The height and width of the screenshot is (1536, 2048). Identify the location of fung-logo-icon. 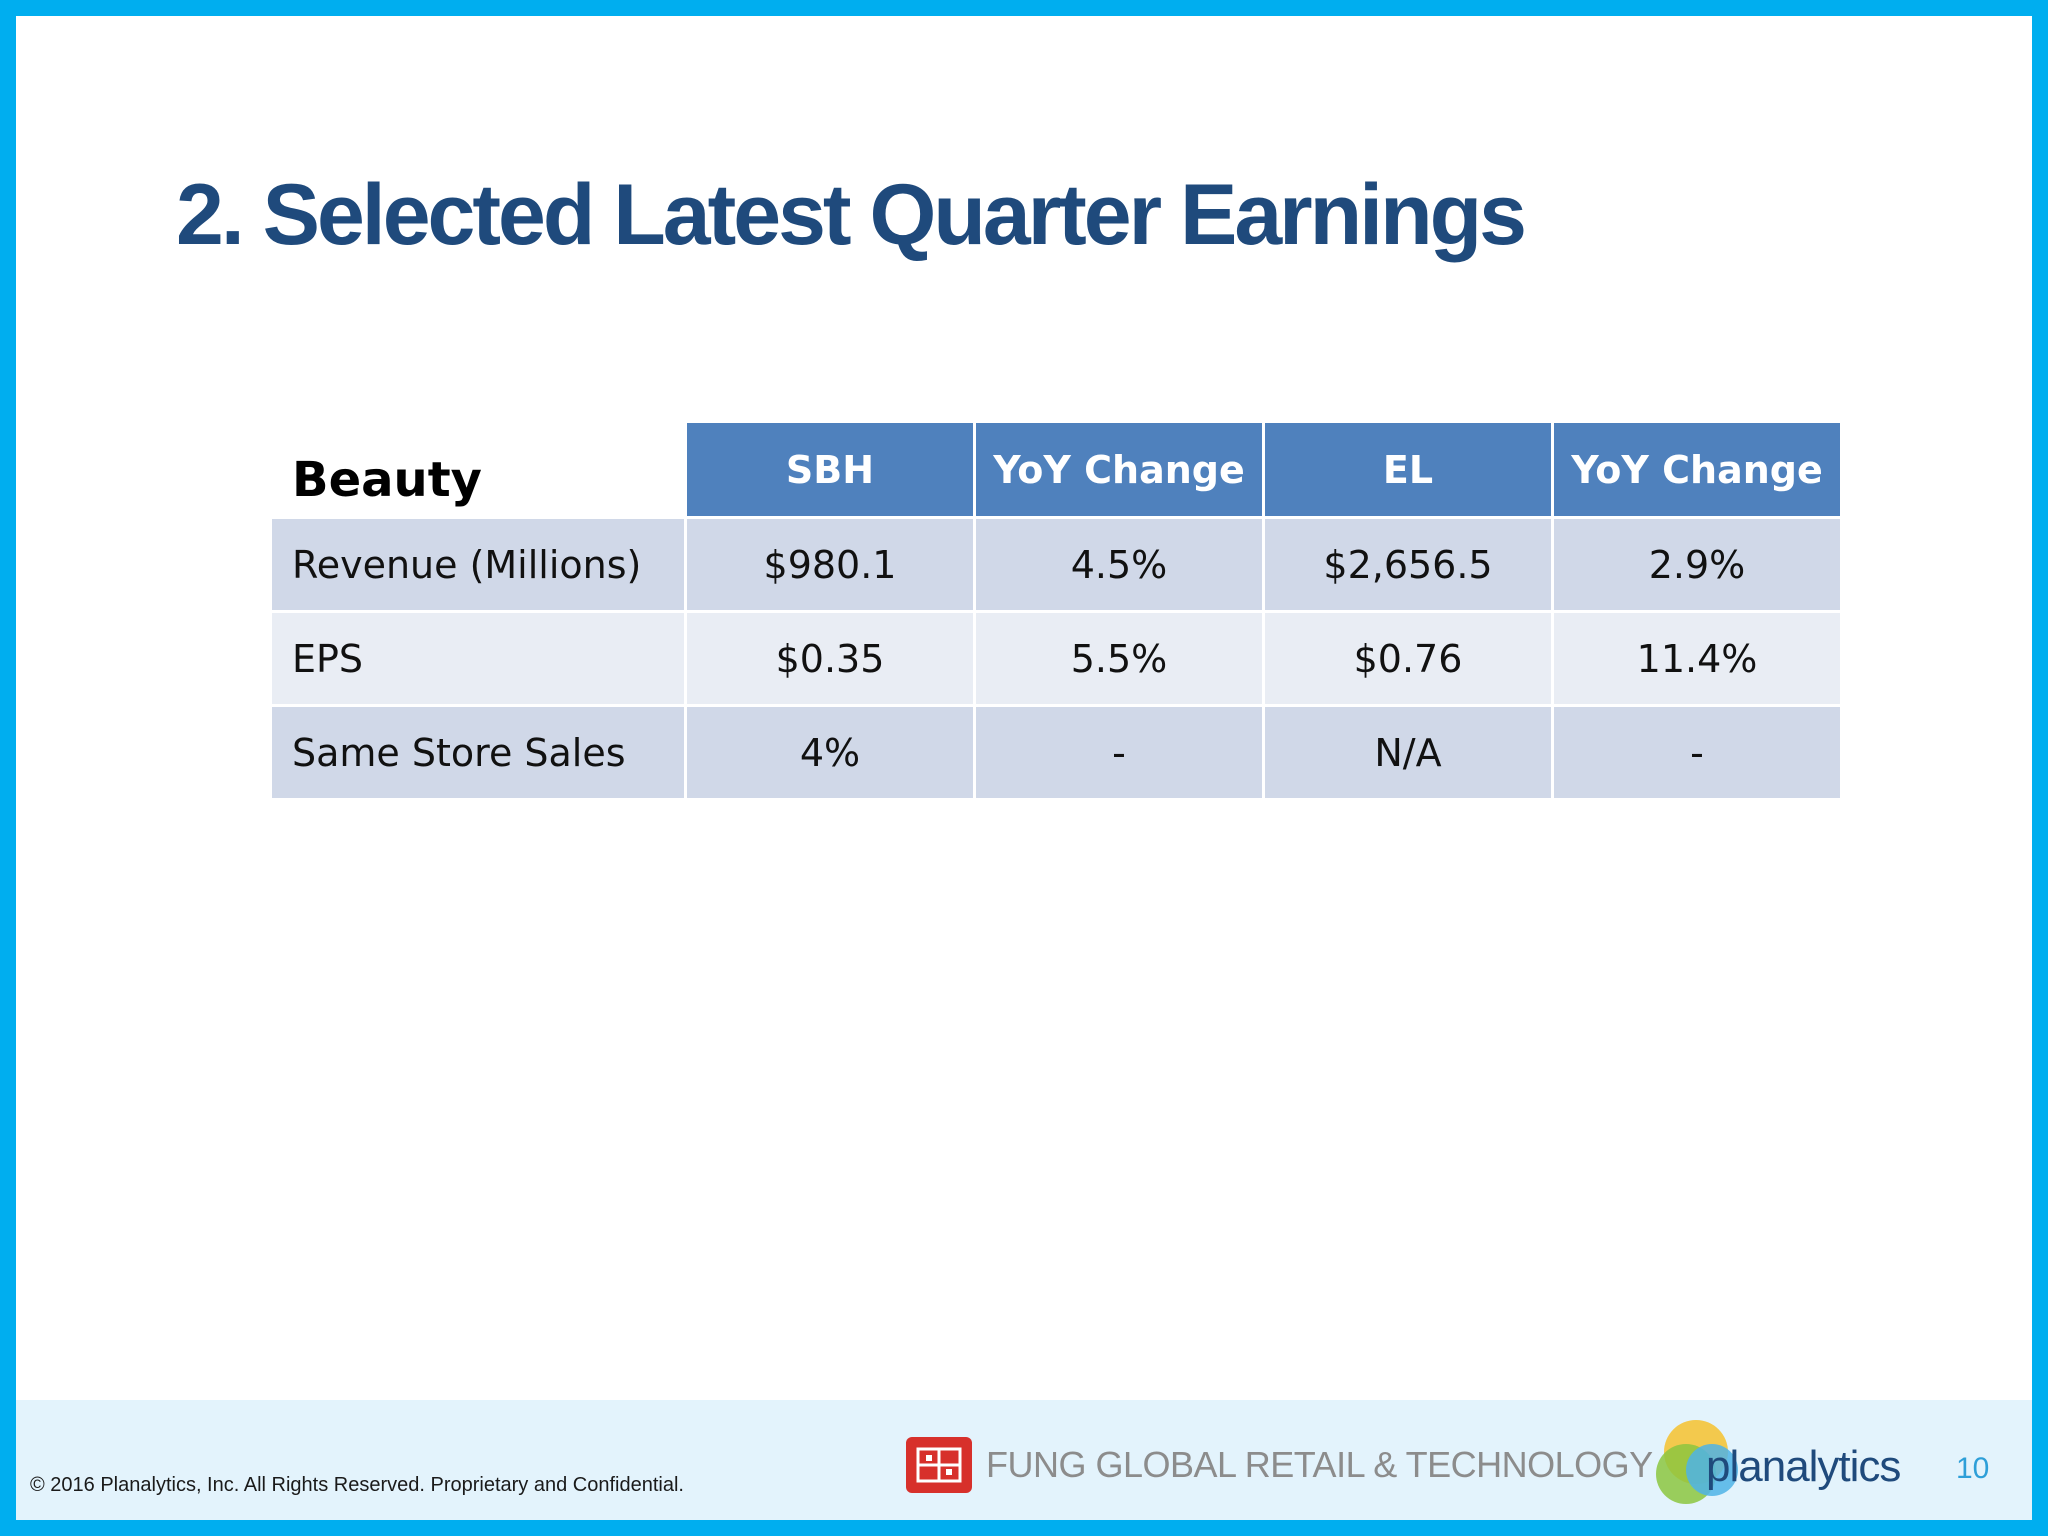
(939, 1465).